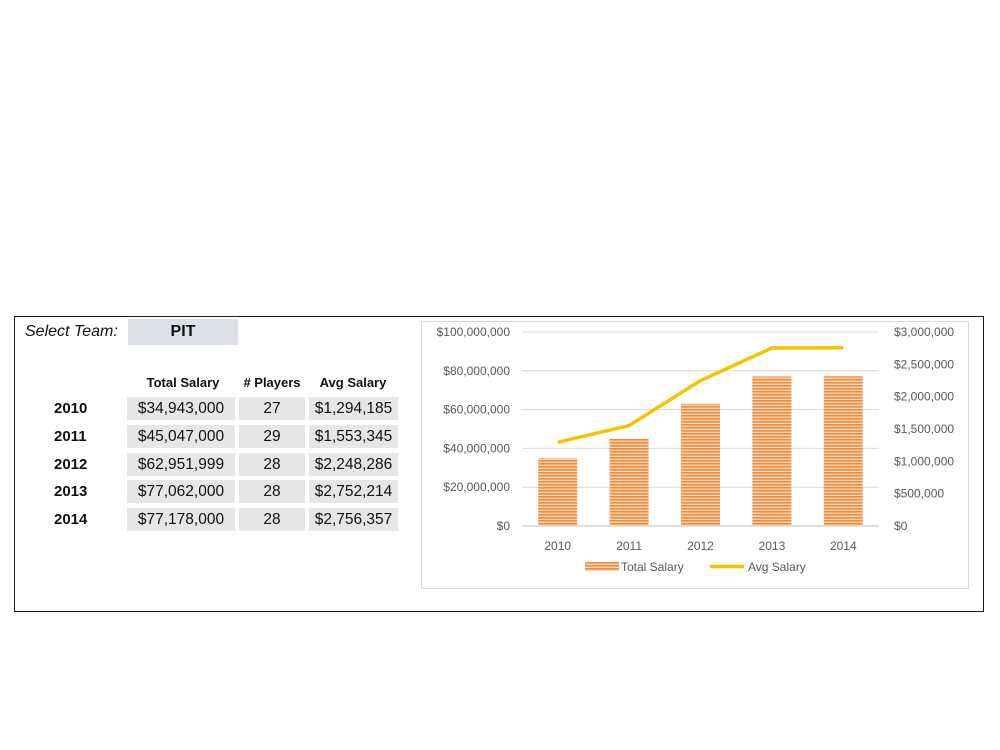 Image resolution: width=1000 pixels, height=750 pixels. I want to click on x-tick-label: 2013, so click(772, 546).